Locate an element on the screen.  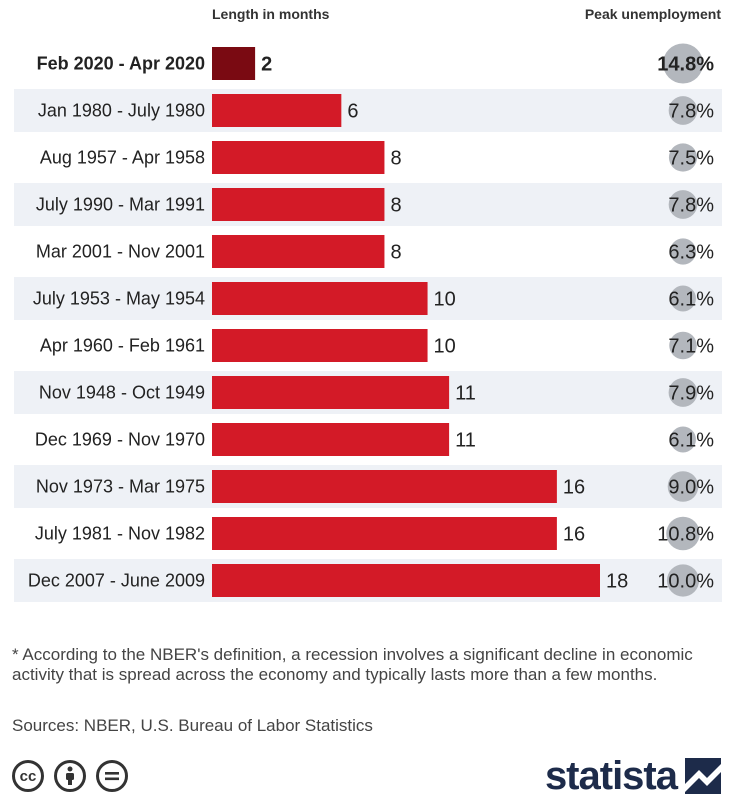
length-label: 6 is located at coordinates (352, 112).